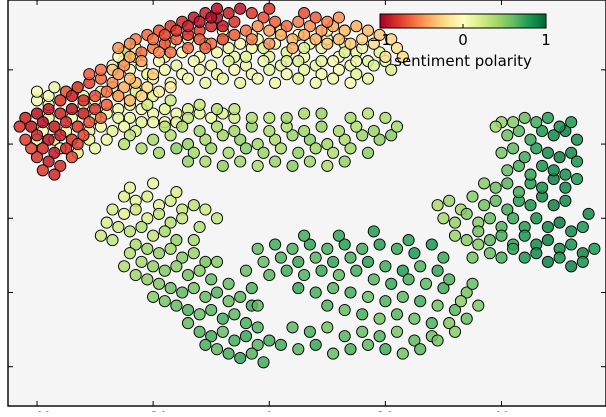 The width and height of the screenshot is (606, 417). I want to click on colorbar-label: sentiment polarity, so click(463, 61).